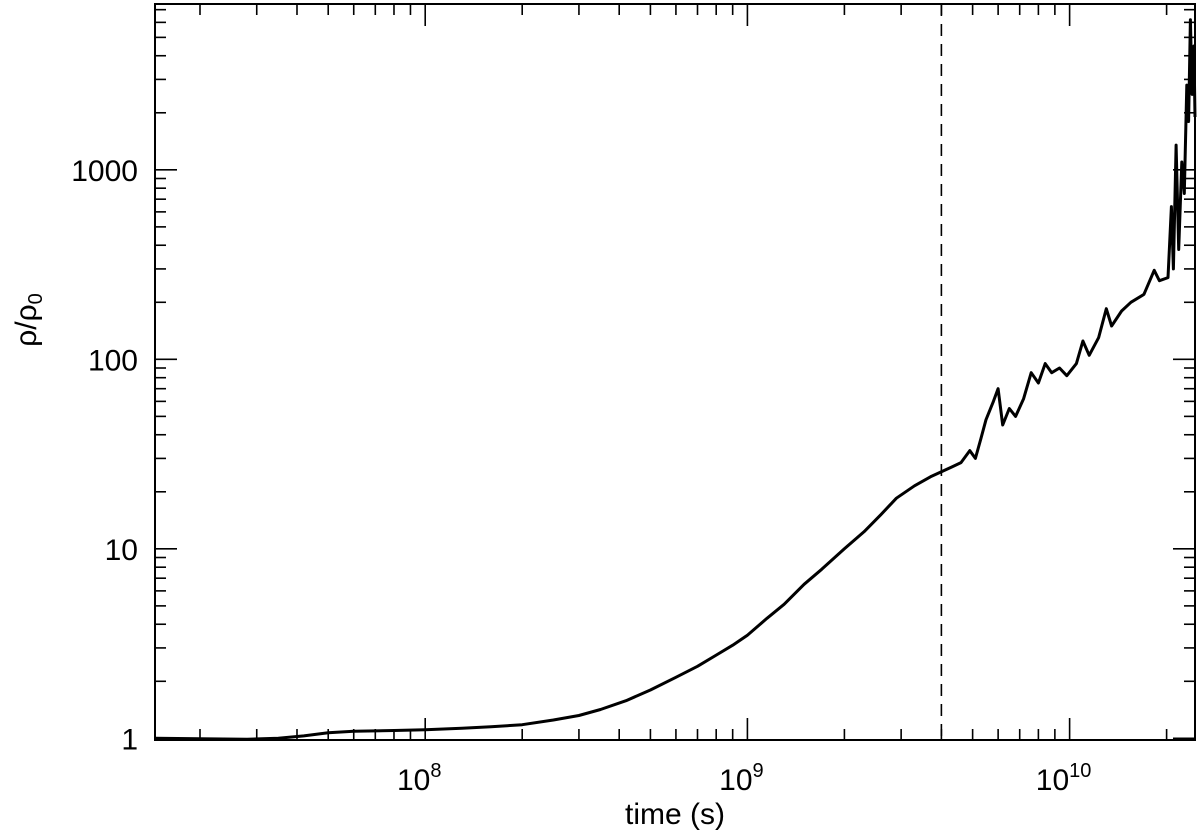 The image size is (1200, 834). What do you see at coordinates (758, 771) in the screenshot?
I see `x-tick-label-exponent: 9` at bounding box center [758, 771].